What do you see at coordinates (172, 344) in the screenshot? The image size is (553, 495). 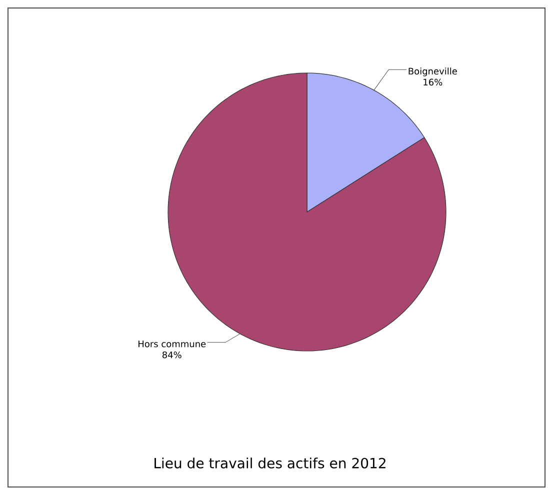 I see `slice-label: Hors commune` at bounding box center [172, 344].